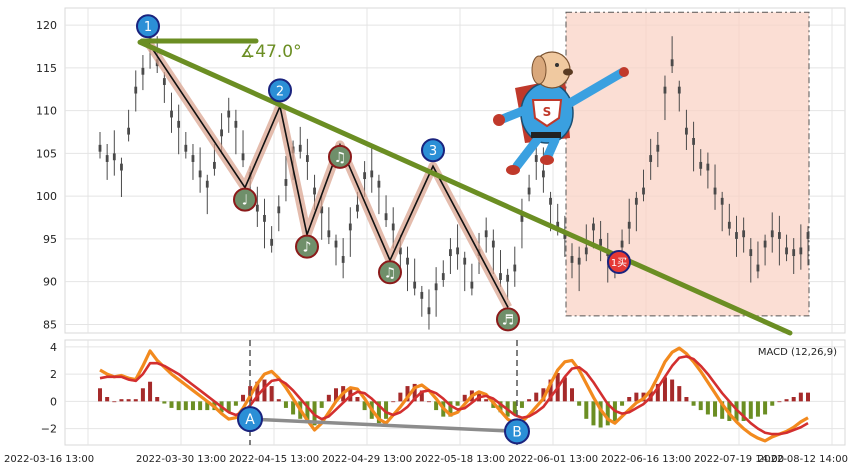 This screenshot has height=471, width=852. What do you see at coordinates (271, 52) in the screenshot?
I see `angle-label: ∡47.0°` at bounding box center [271, 52].